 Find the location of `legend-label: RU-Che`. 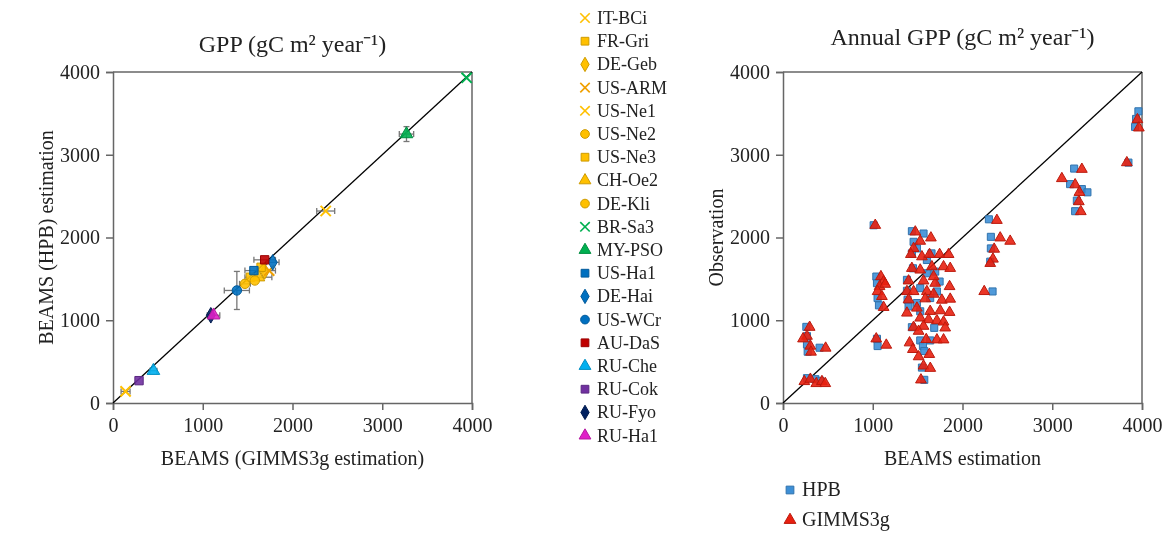

legend-label: RU-Che is located at coordinates (627, 366).